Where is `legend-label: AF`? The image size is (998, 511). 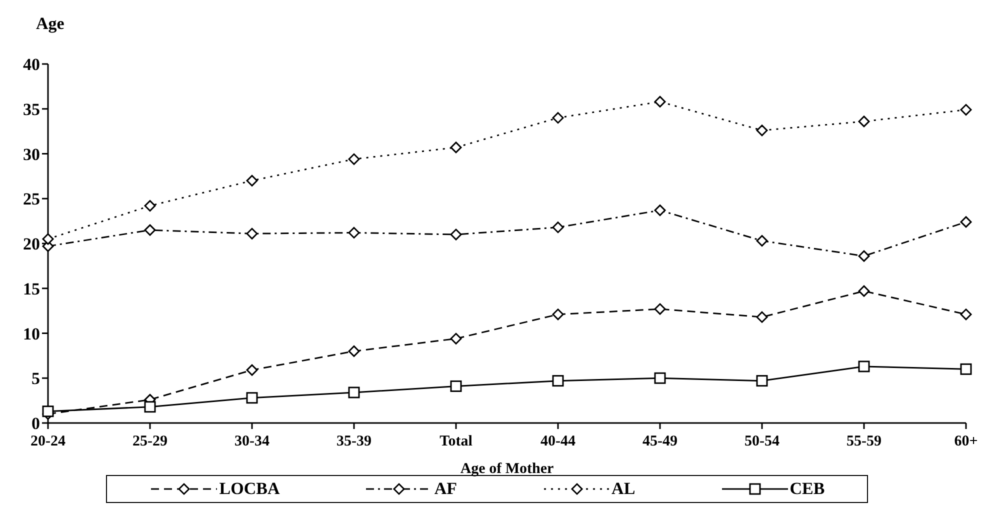 legend-label: AF is located at coordinates (445, 489).